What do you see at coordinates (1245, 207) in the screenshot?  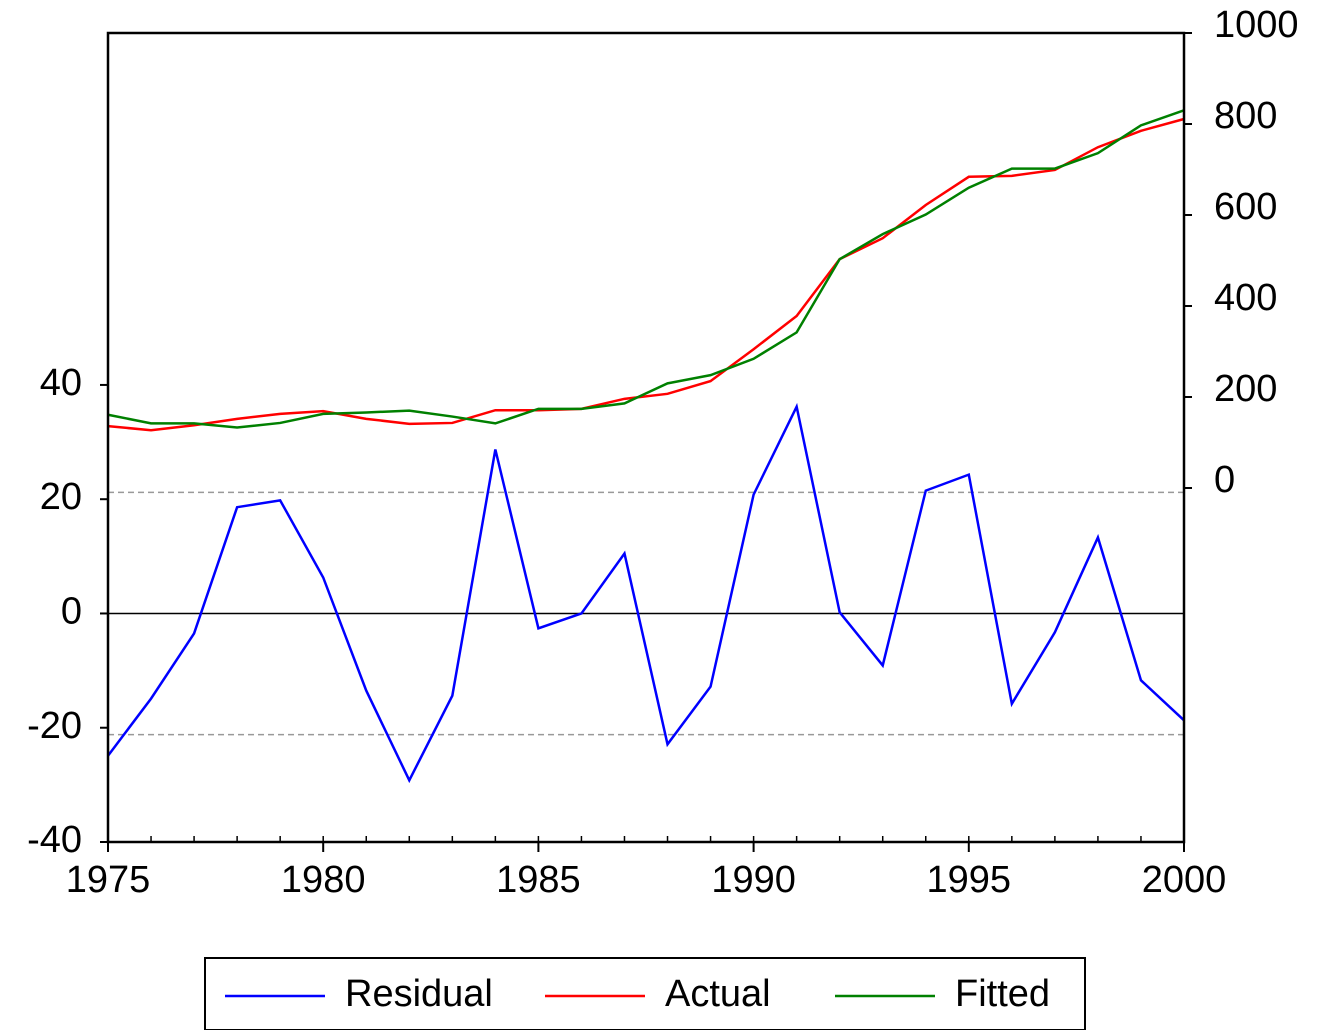 I see `y2-tick-label: 600` at bounding box center [1245, 207].